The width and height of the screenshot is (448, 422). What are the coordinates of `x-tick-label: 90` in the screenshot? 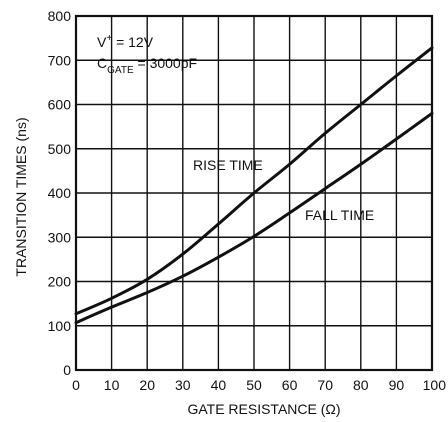 It's located at (397, 385).